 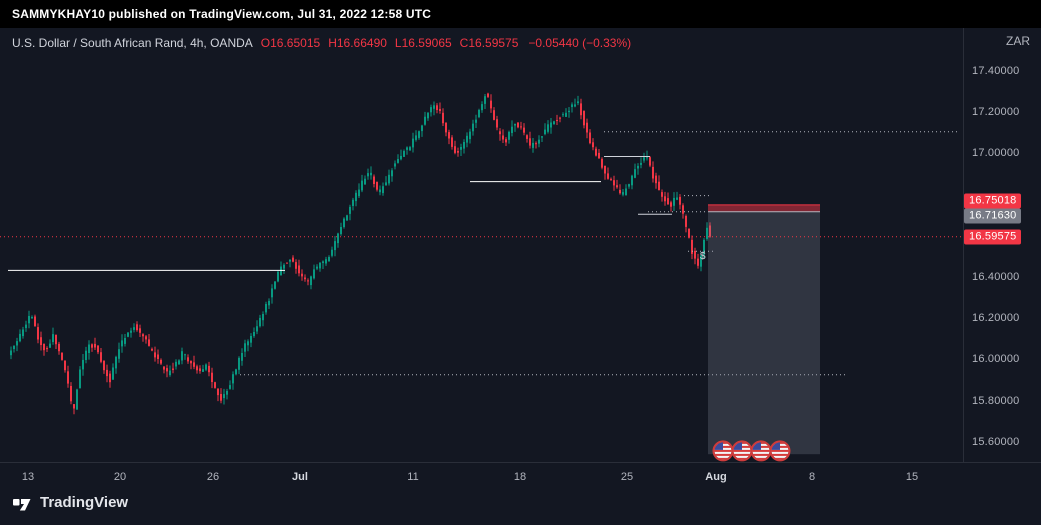 I want to click on short-position-tool, so click(x=764, y=329).